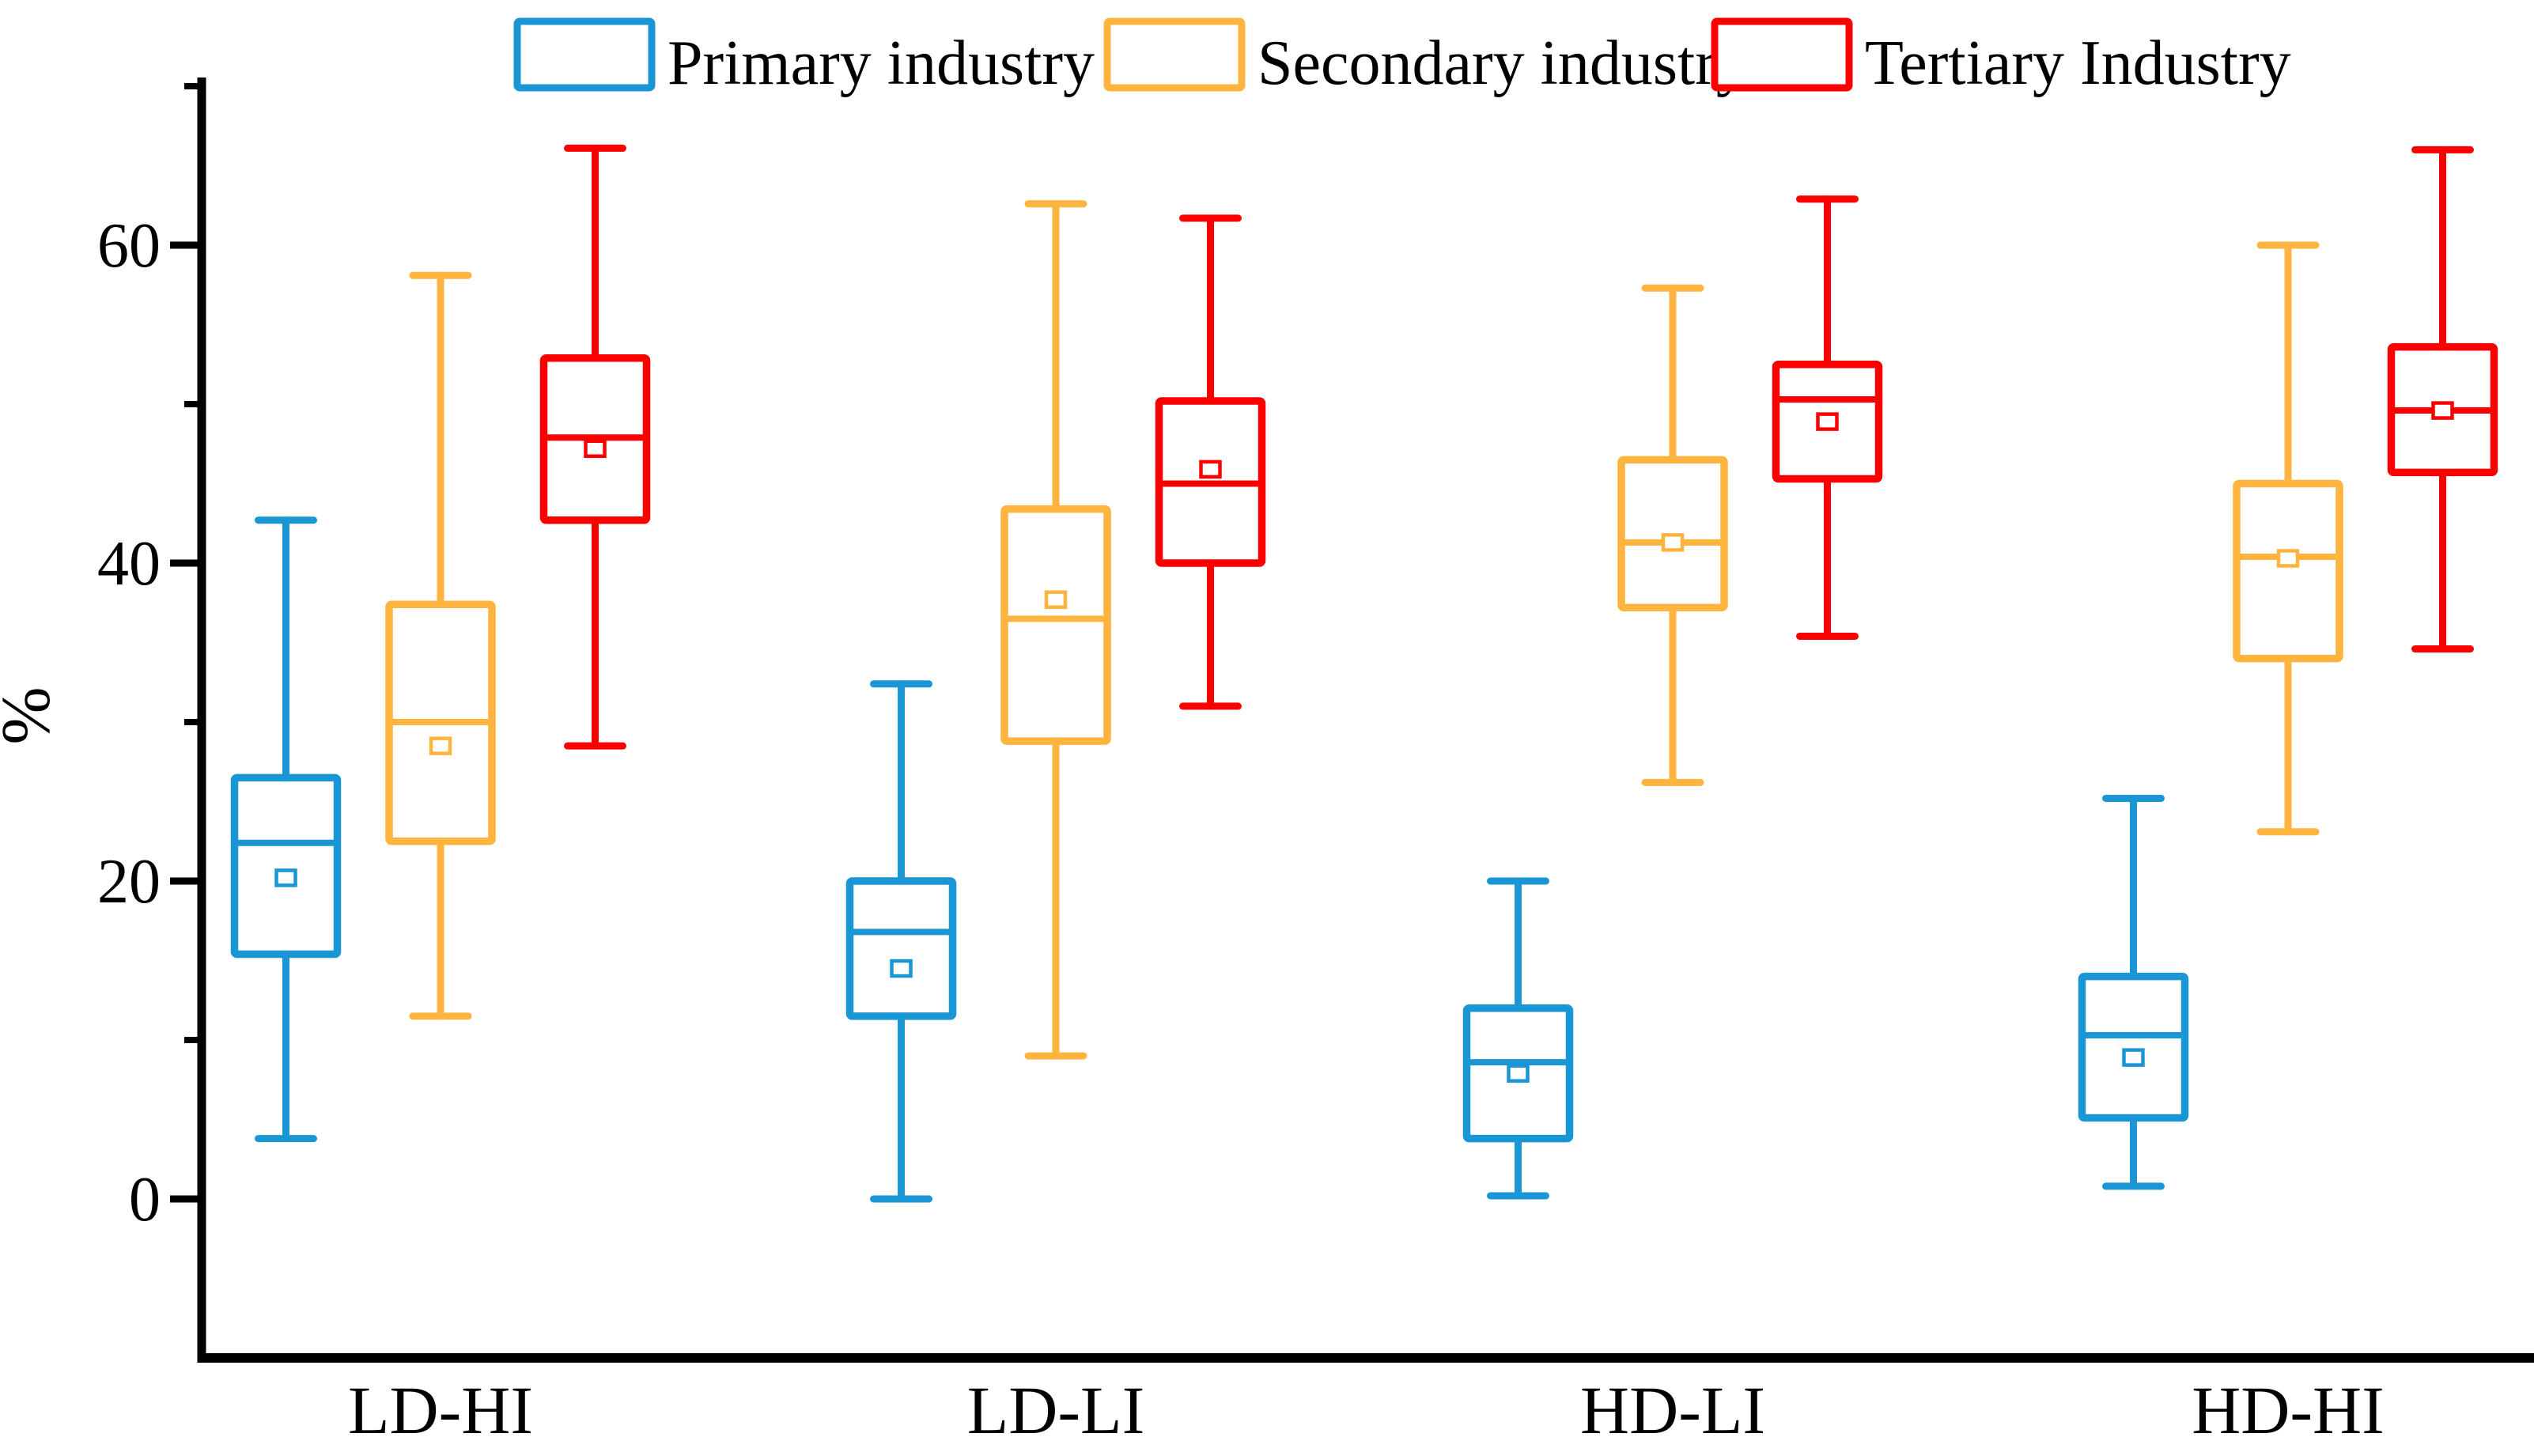 The image size is (2534, 1456). What do you see at coordinates (2289, 1410) in the screenshot?
I see `x-category-label: HD-HI` at bounding box center [2289, 1410].